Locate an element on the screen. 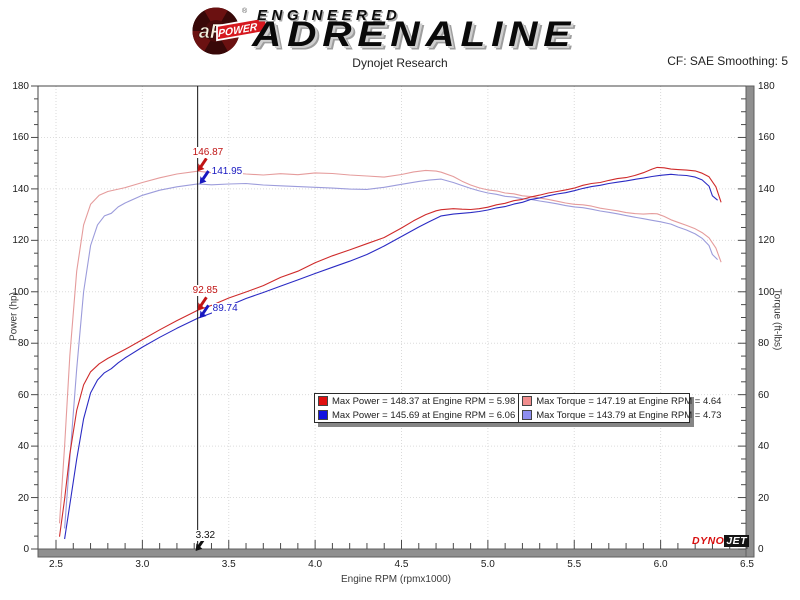 This screenshot has width=800, height=600. y-right-tick-label: 20 is located at coordinates (764, 498).